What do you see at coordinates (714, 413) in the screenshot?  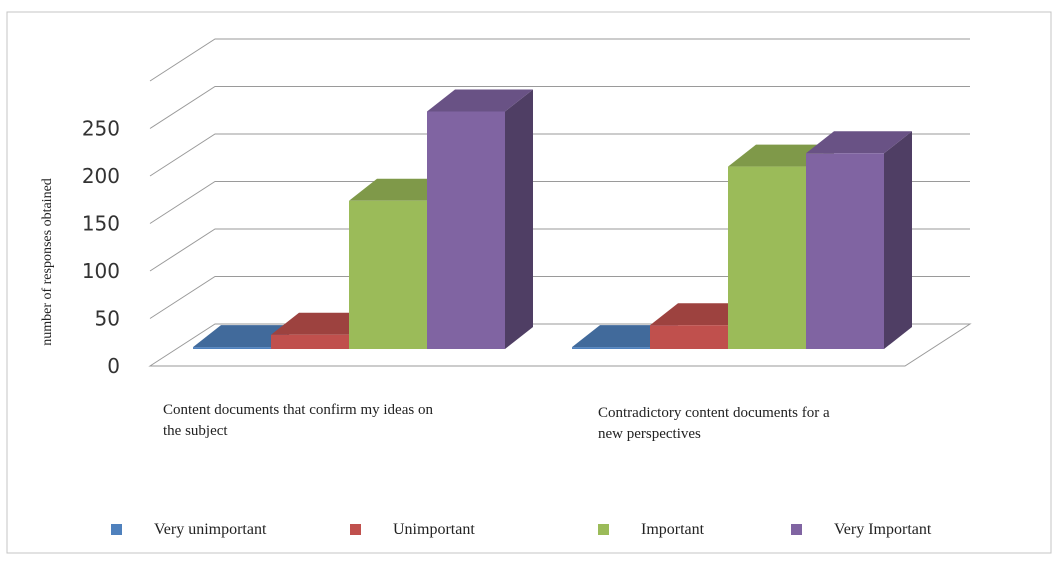 I see `category-label: Contradictory content documents for a` at bounding box center [714, 413].